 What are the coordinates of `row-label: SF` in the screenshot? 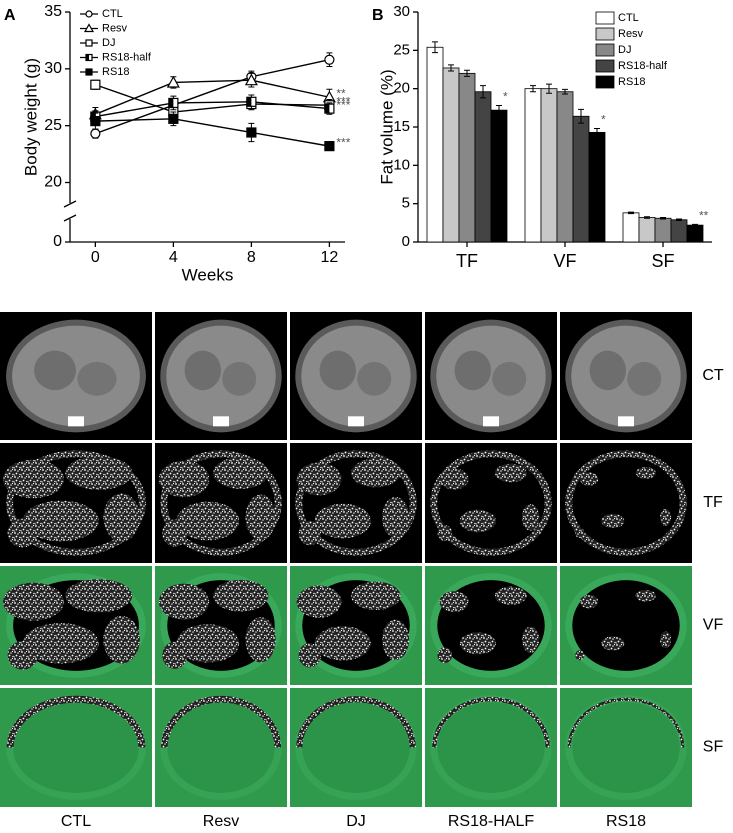 It's located at (713, 747).